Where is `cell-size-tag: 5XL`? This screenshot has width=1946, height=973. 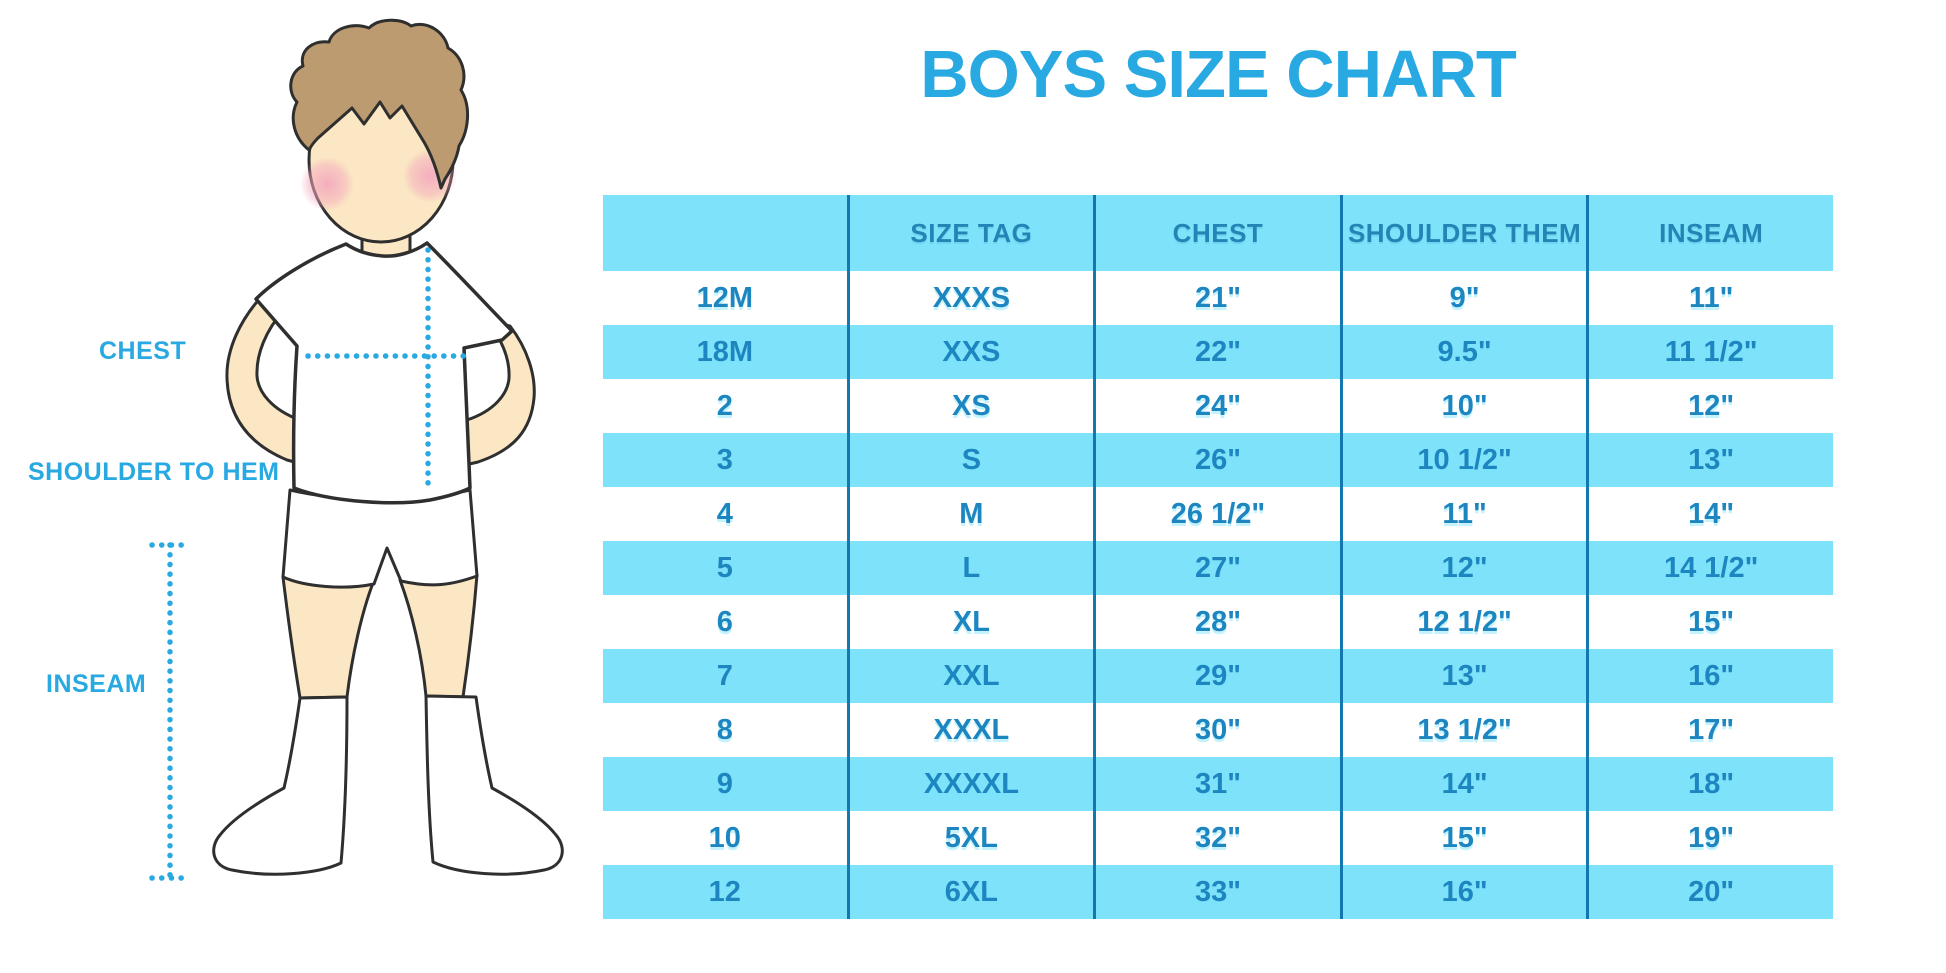 cell-size-tag: 5XL is located at coordinates (970, 838).